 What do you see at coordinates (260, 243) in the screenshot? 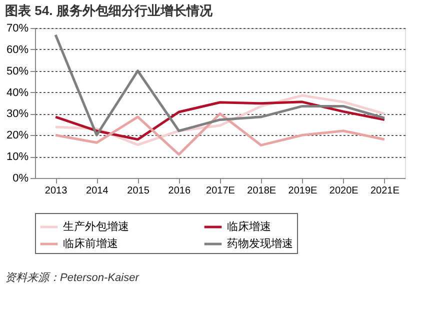
I see `legend-label: 药物发现增速` at bounding box center [260, 243].